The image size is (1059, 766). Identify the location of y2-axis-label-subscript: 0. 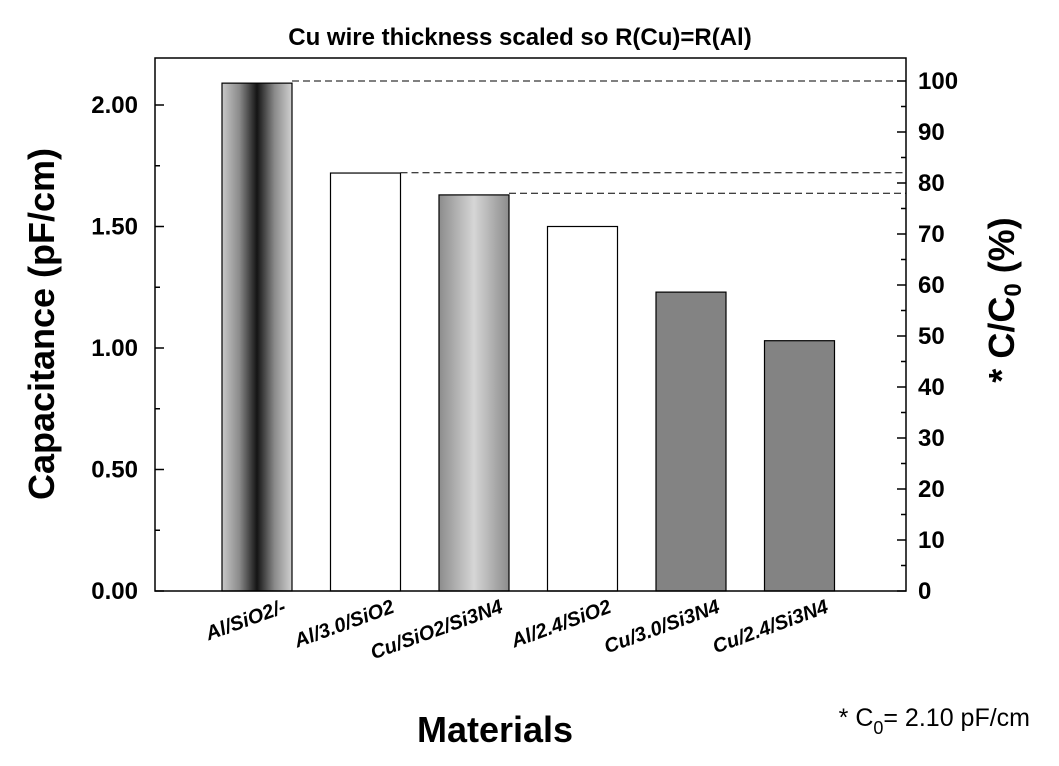
(1013, 289).